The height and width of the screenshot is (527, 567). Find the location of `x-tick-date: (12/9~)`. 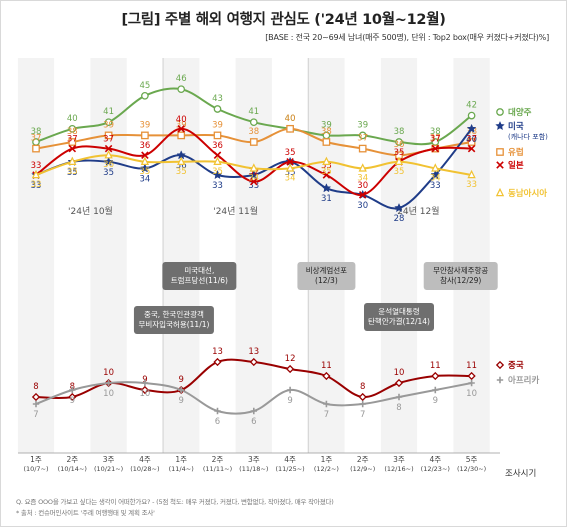

x-tick-date: (12/9~) is located at coordinates (362, 469).